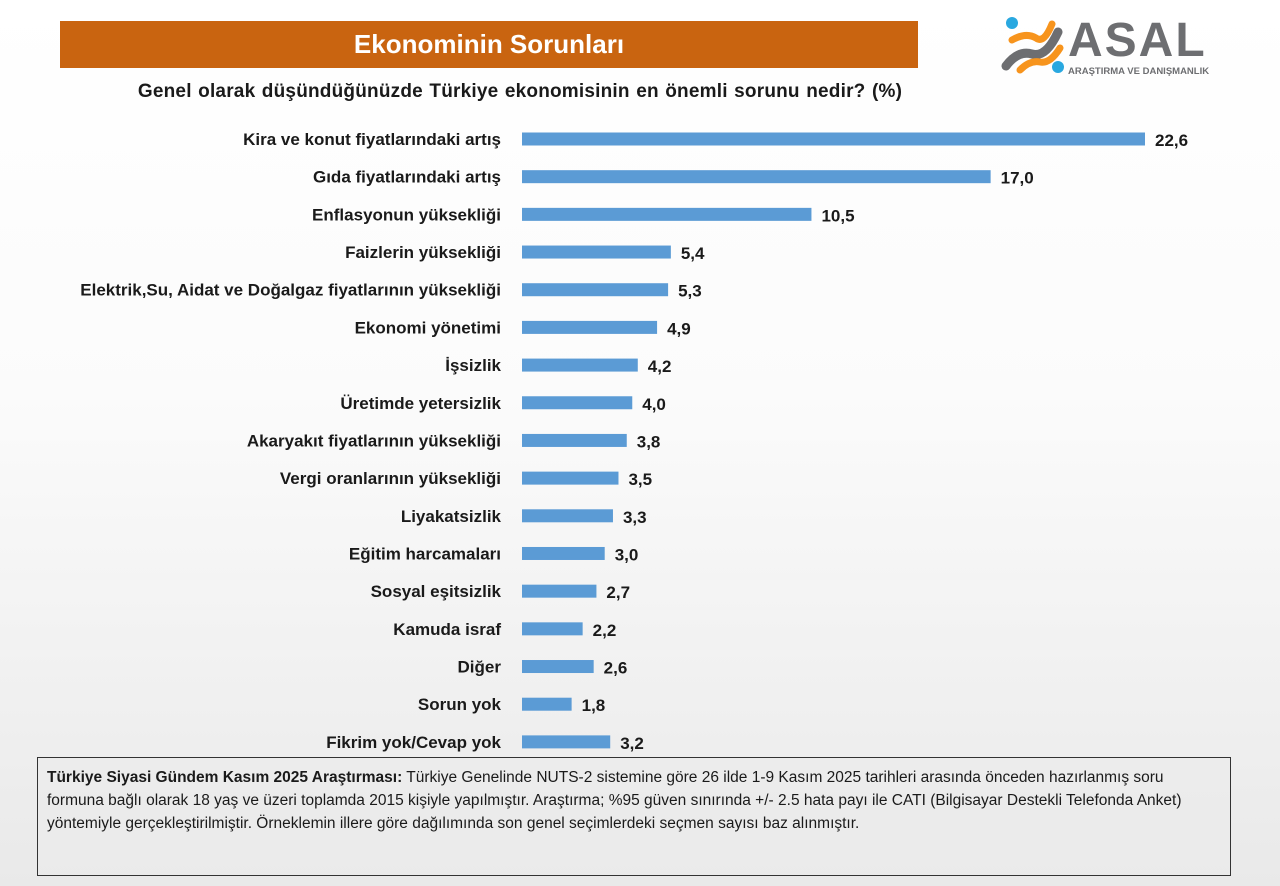 Image resolution: width=1280 pixels, height=886 pixels. Describe the element at coordinates (372, 139) in the screenshot. I see `category-label: Kira ve konut fiyatlarındaki artış` at that location.